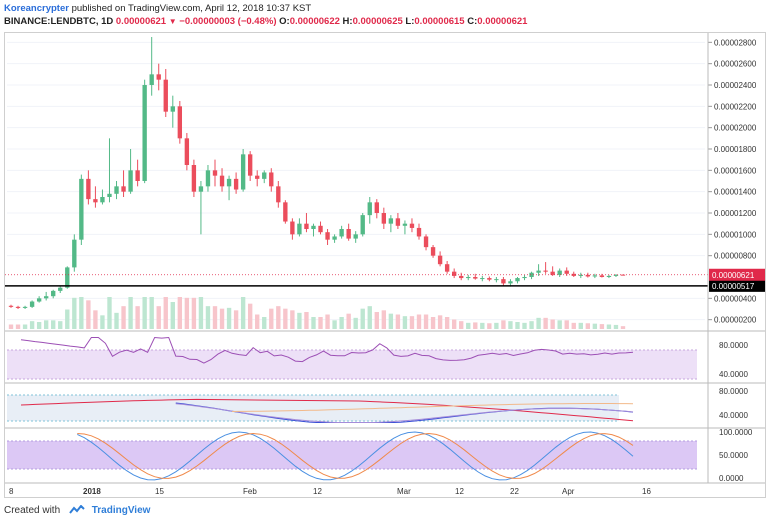  I want to click on indicator-band, so click(313, 408).